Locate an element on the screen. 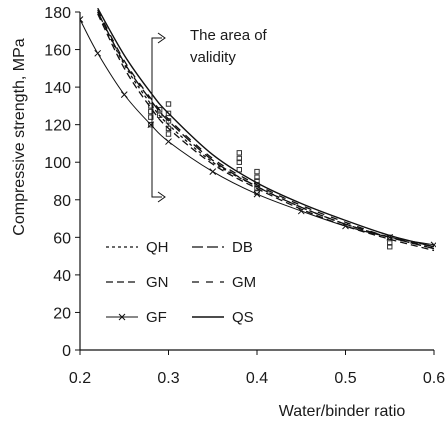 The height and width of the screenshot is (421, 448). y-tick-label-4: 80 is located at coordinates (62, 201).